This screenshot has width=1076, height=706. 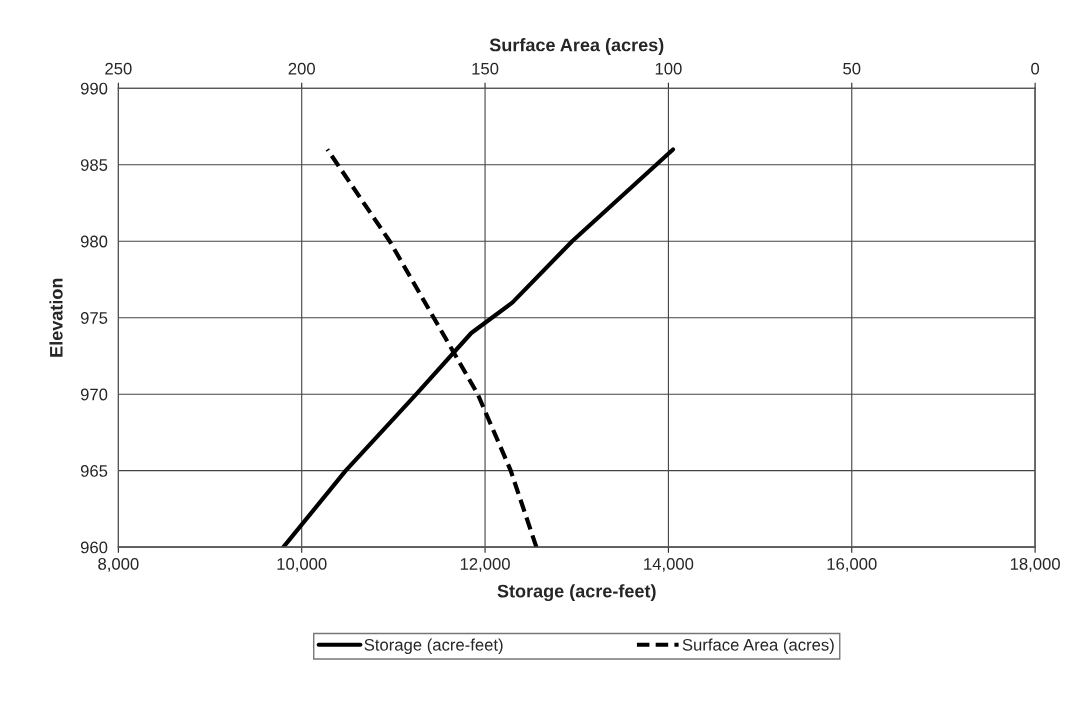 What do you see at coordinates (852, 68) in the screenshot?
I see `x2-tick-label: 50` at bounding box center [852, 68].